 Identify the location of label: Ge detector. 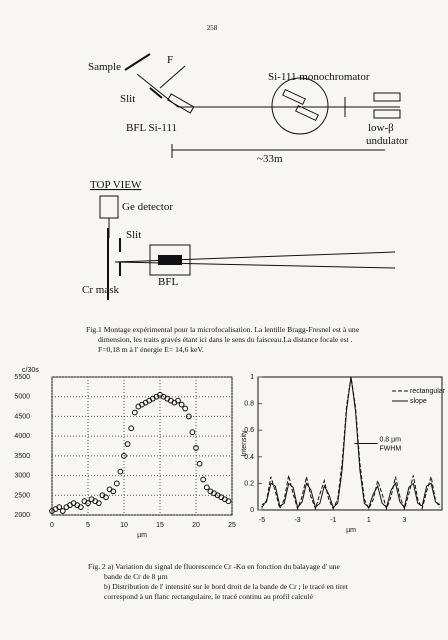
(147, 207).